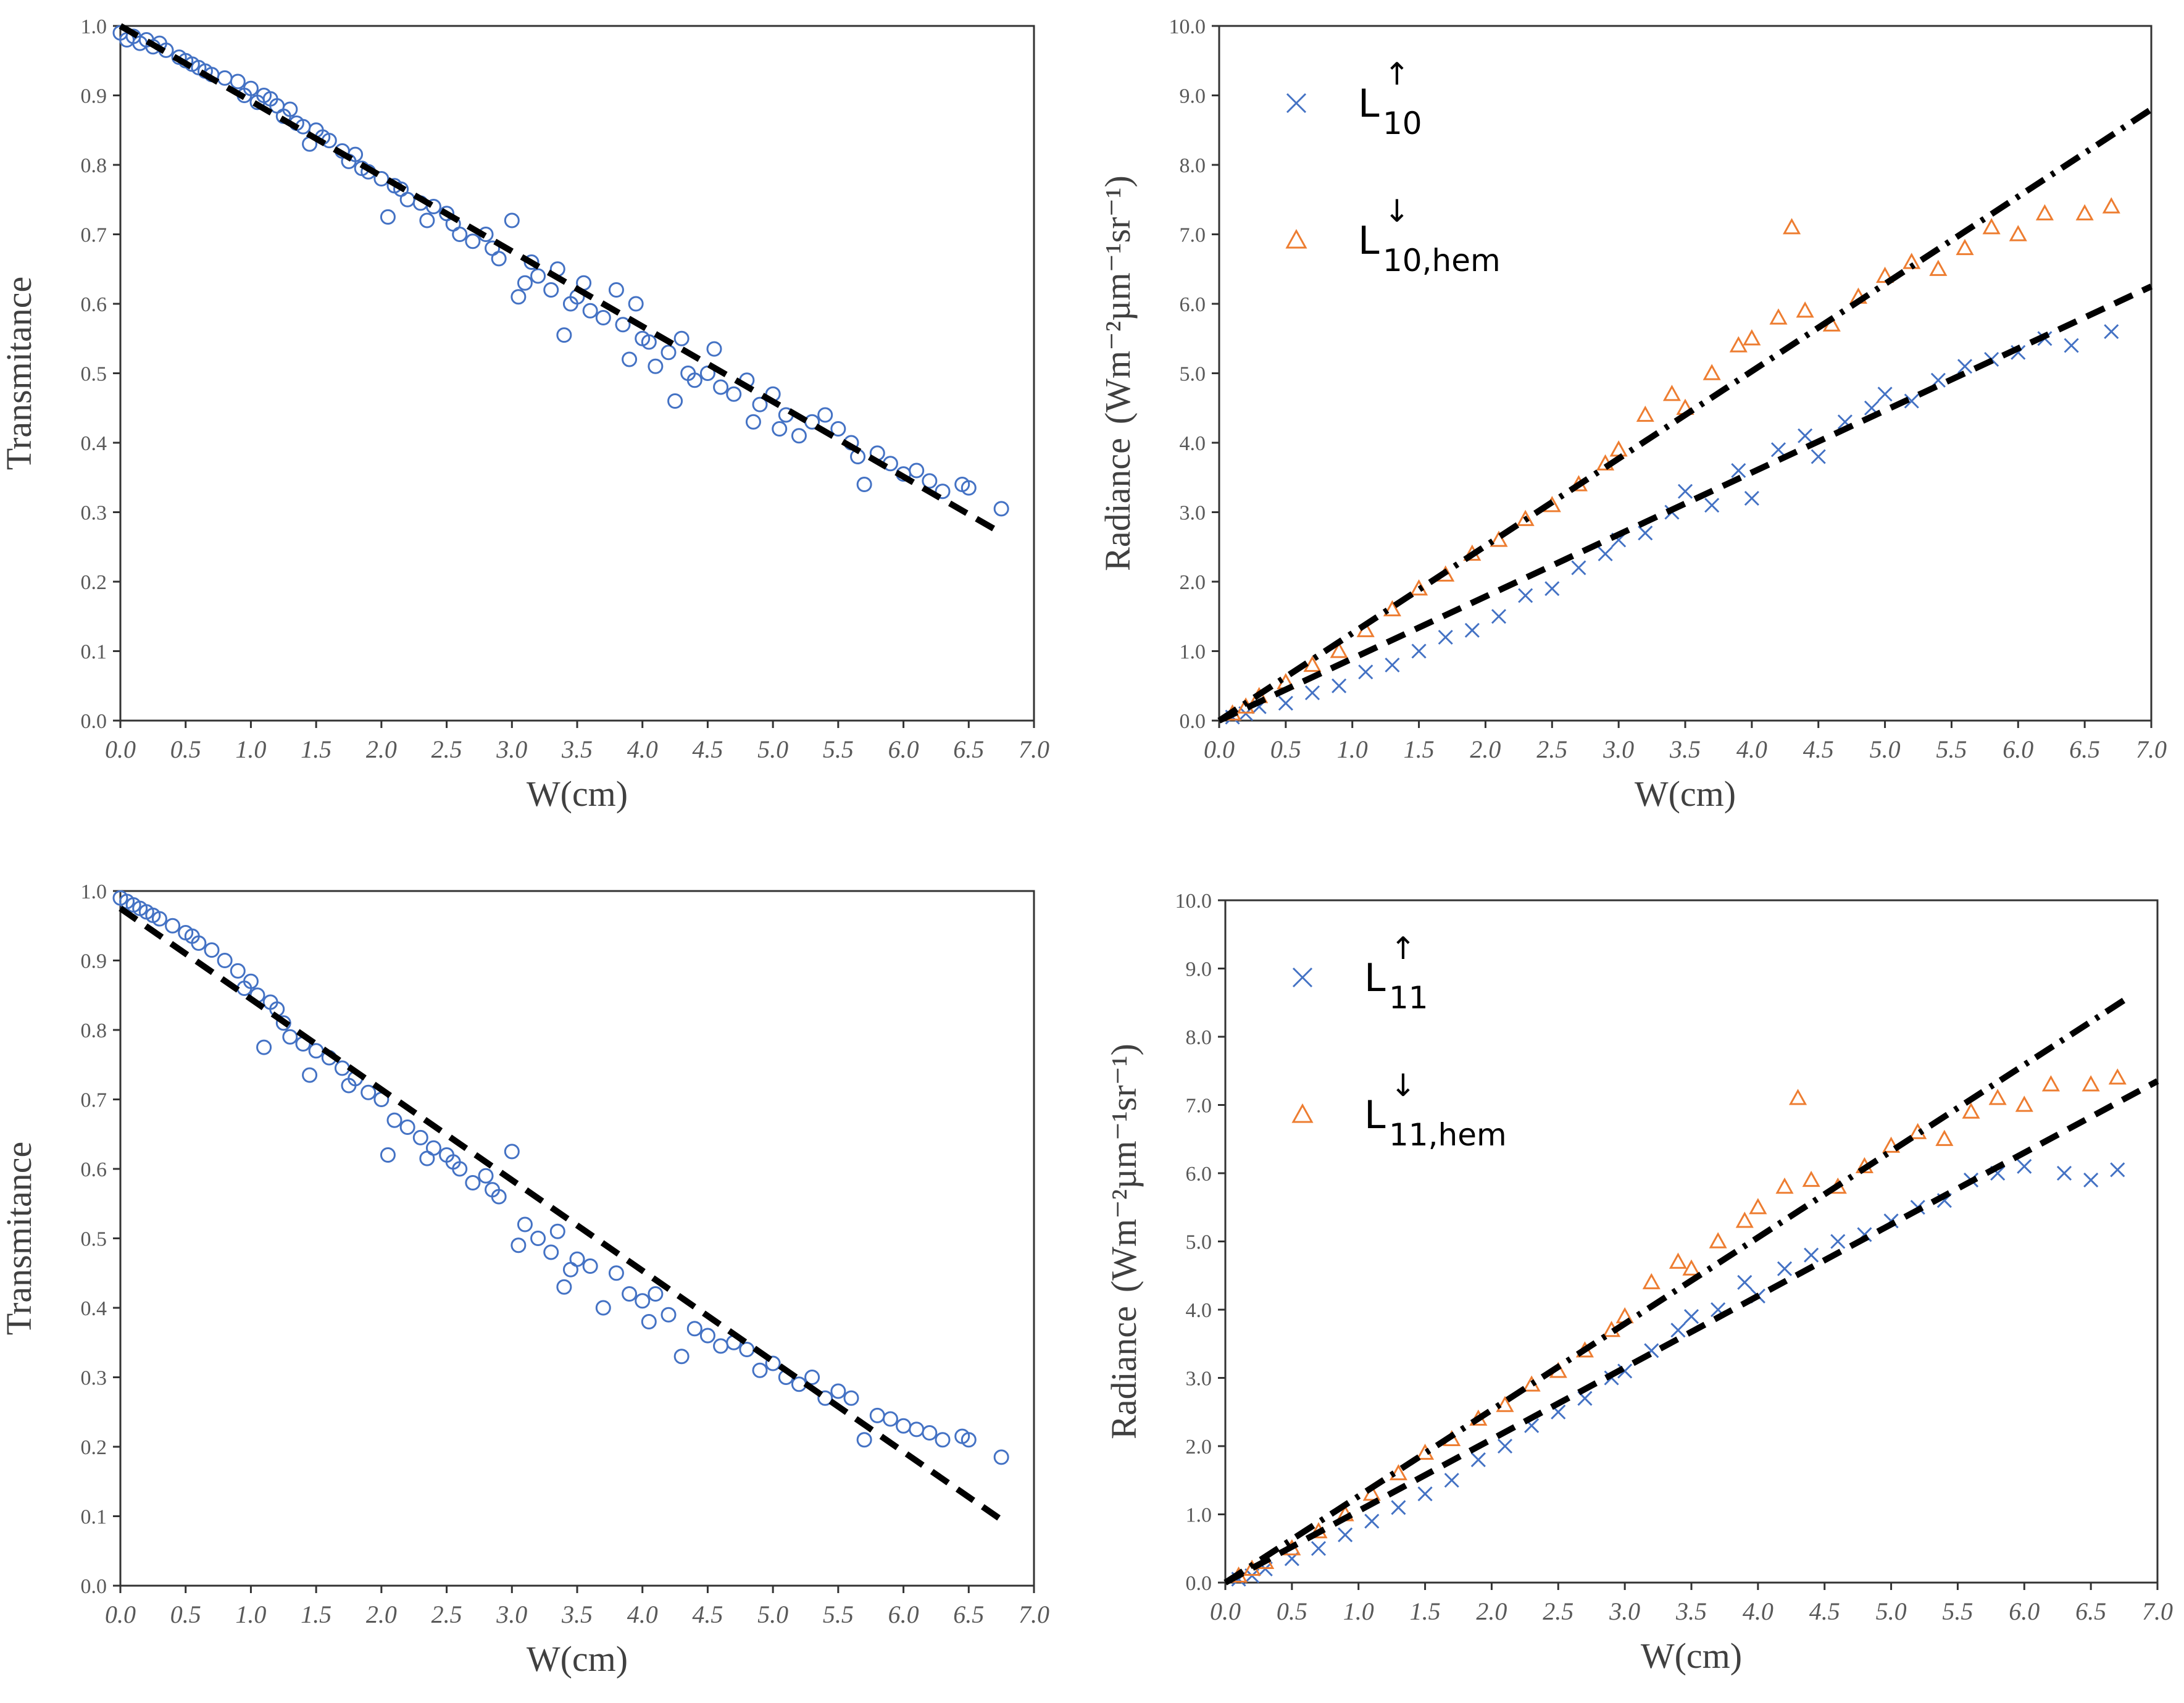 Image resolution: width=2184 pixels, height=1703 pixels. Describe the element at coordinates (1219, 749) in the screenshot. I see `x-tick-label: 0.0` at that location.